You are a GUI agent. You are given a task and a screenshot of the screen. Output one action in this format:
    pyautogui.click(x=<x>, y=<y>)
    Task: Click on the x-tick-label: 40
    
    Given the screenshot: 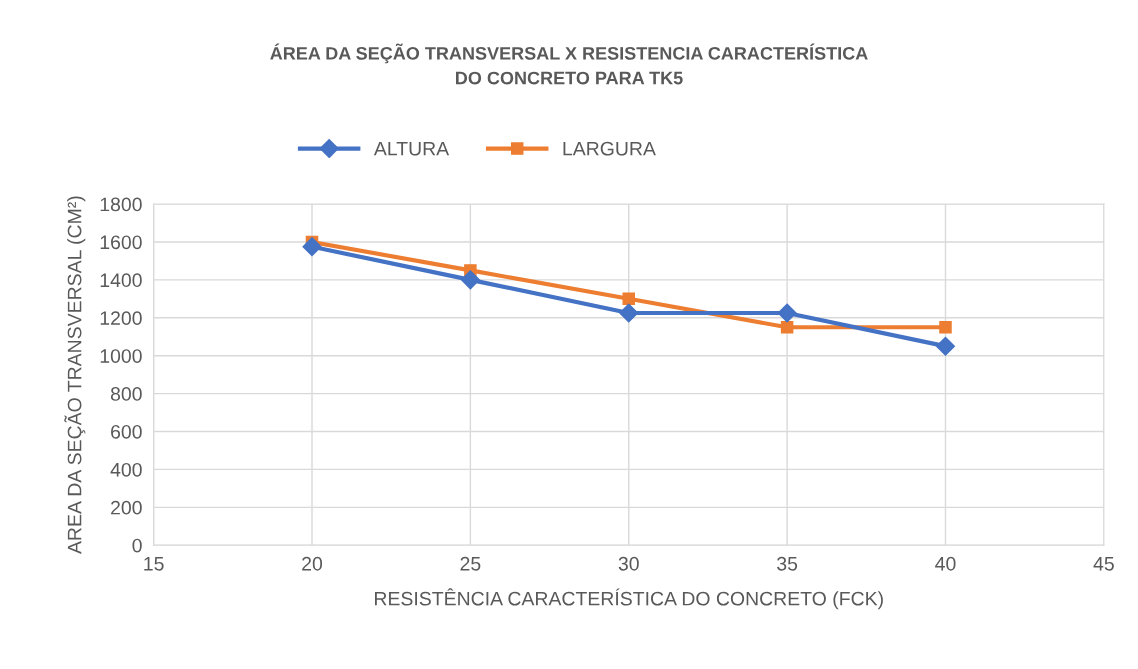 What is the action you would take?
    pyautogui.click(x=945, y=563)
    